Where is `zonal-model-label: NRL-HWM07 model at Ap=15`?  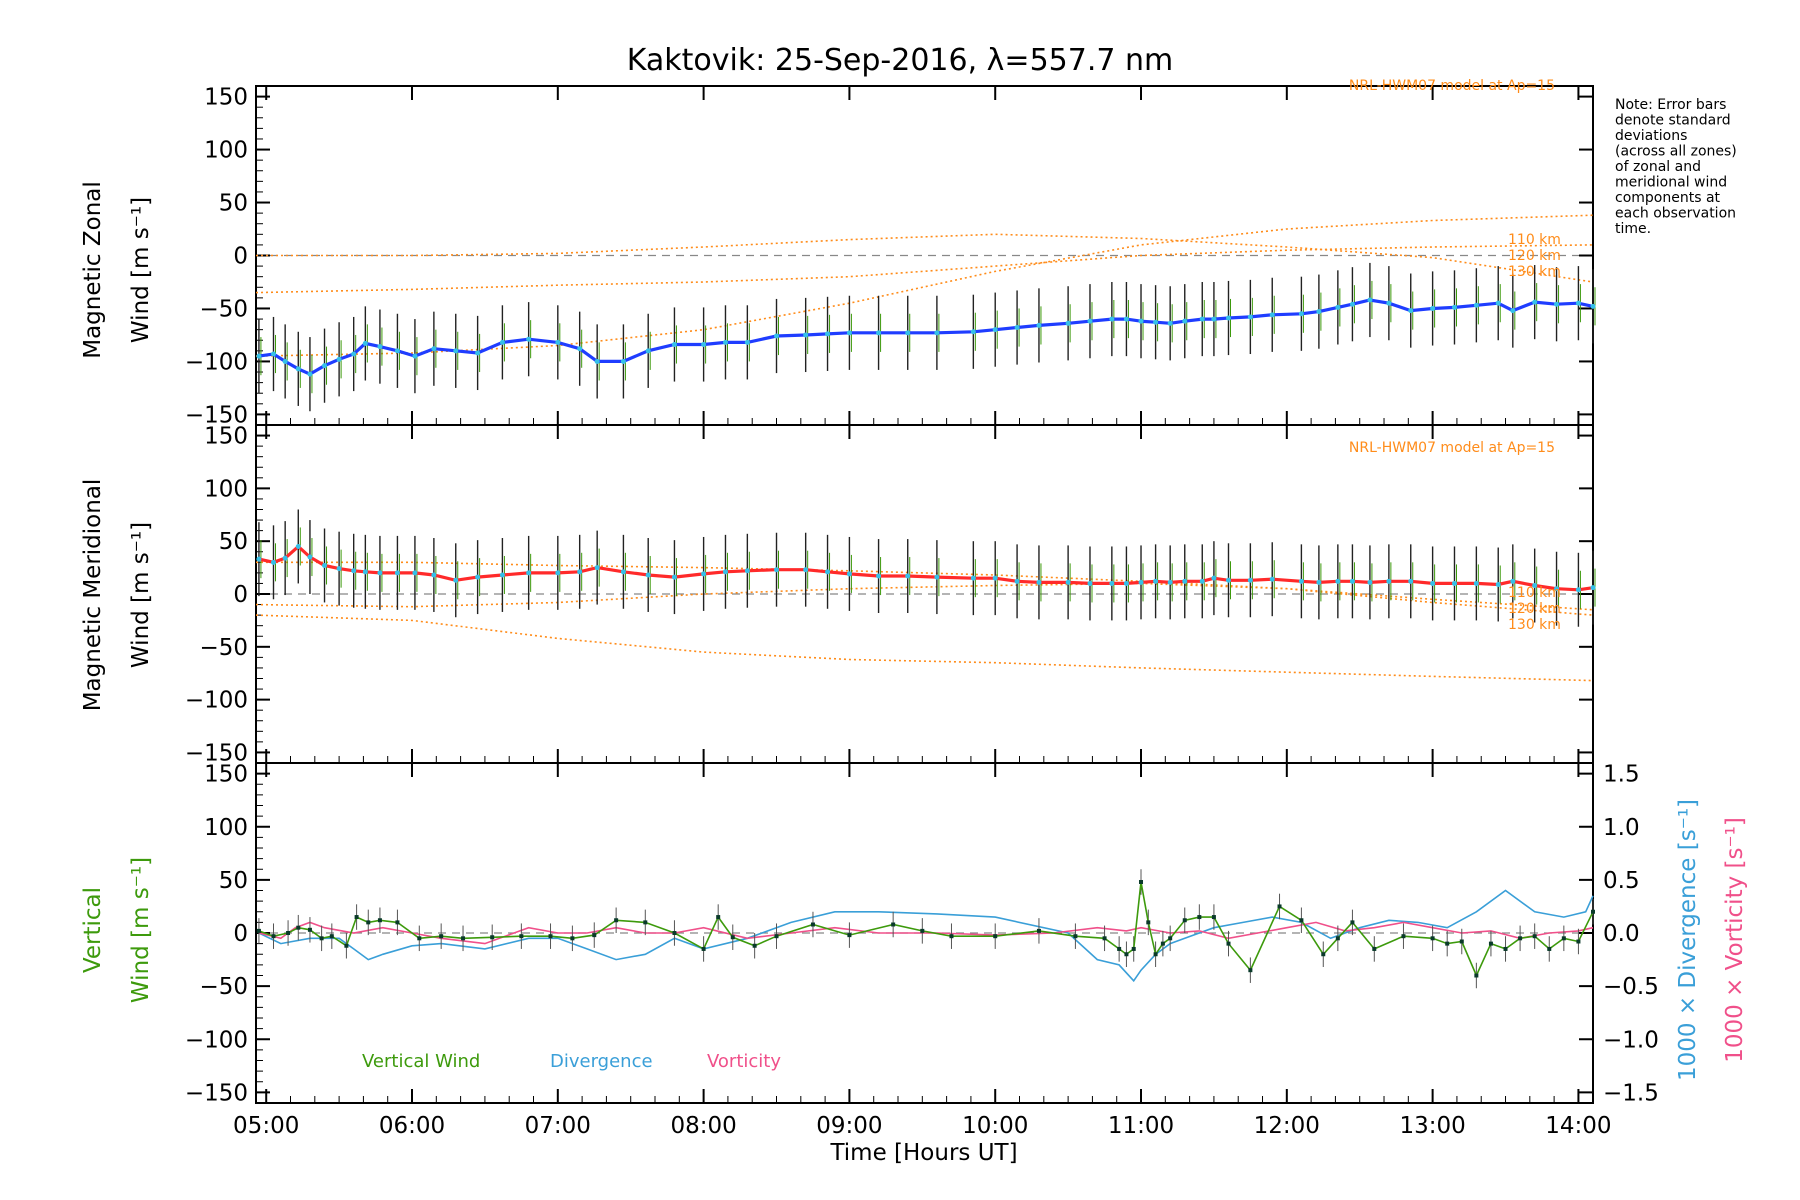 zonal-model-label: NRL-HWM07 model at Ap=15 is located at coordinates (1452, 86).